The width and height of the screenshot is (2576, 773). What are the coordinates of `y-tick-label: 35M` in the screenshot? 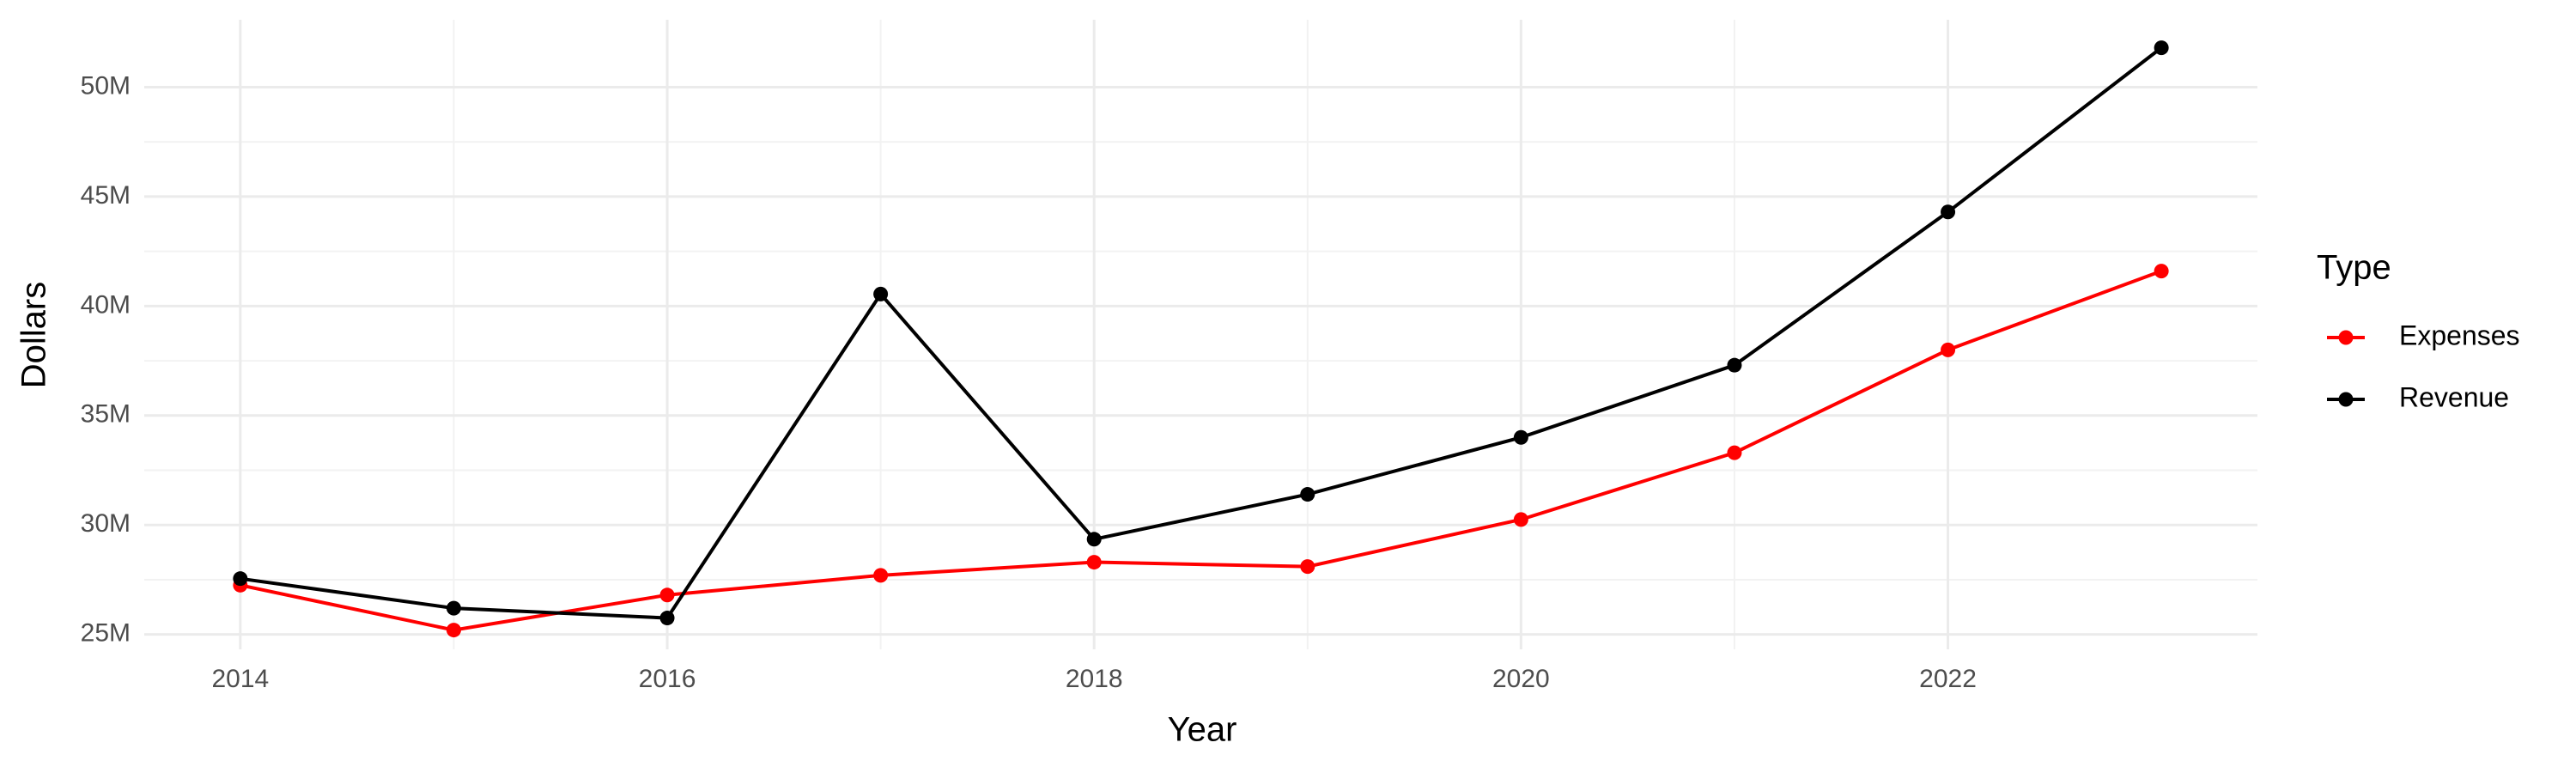 It's located at (106, 414).